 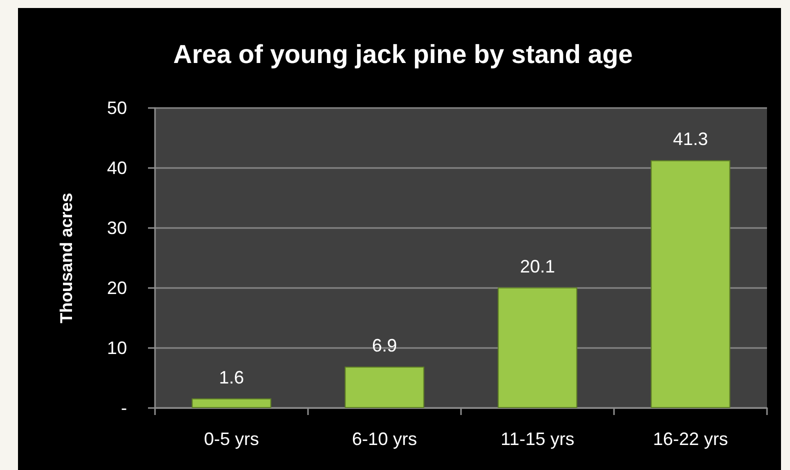 I want to click on y-tick-label: 50, so click(x=116, y=108).